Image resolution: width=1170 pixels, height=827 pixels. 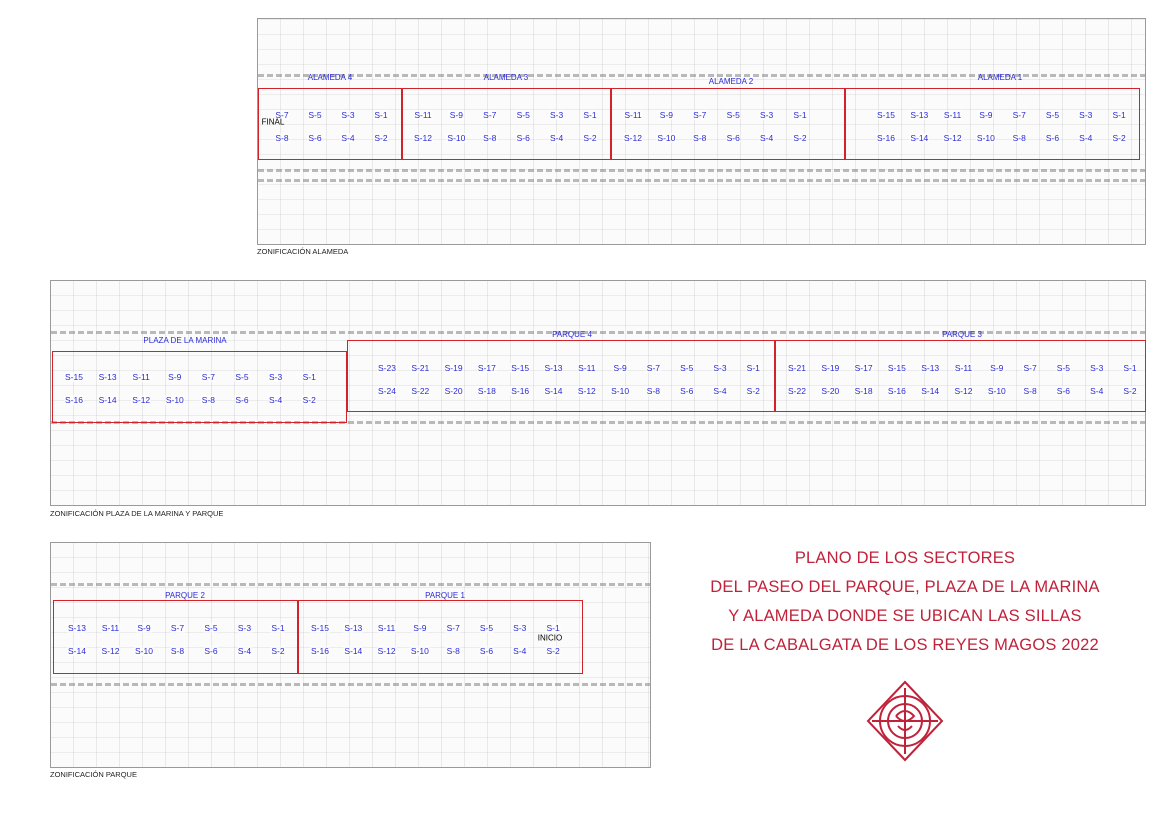 I want to click on sector-label: S-24, so click(x=387, y=391).